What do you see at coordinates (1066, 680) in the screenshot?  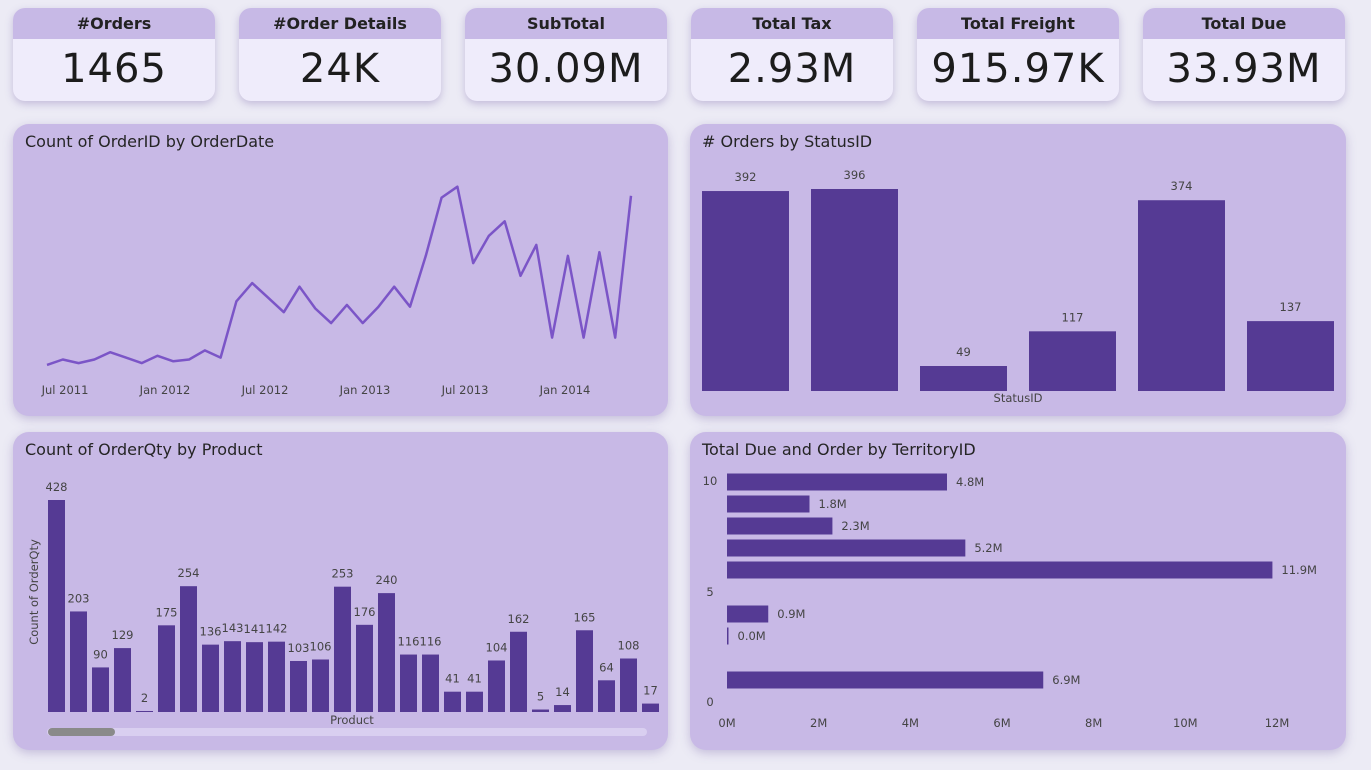 I see `bar-value-label: 6.9M` at bounding box center [1066, 680].